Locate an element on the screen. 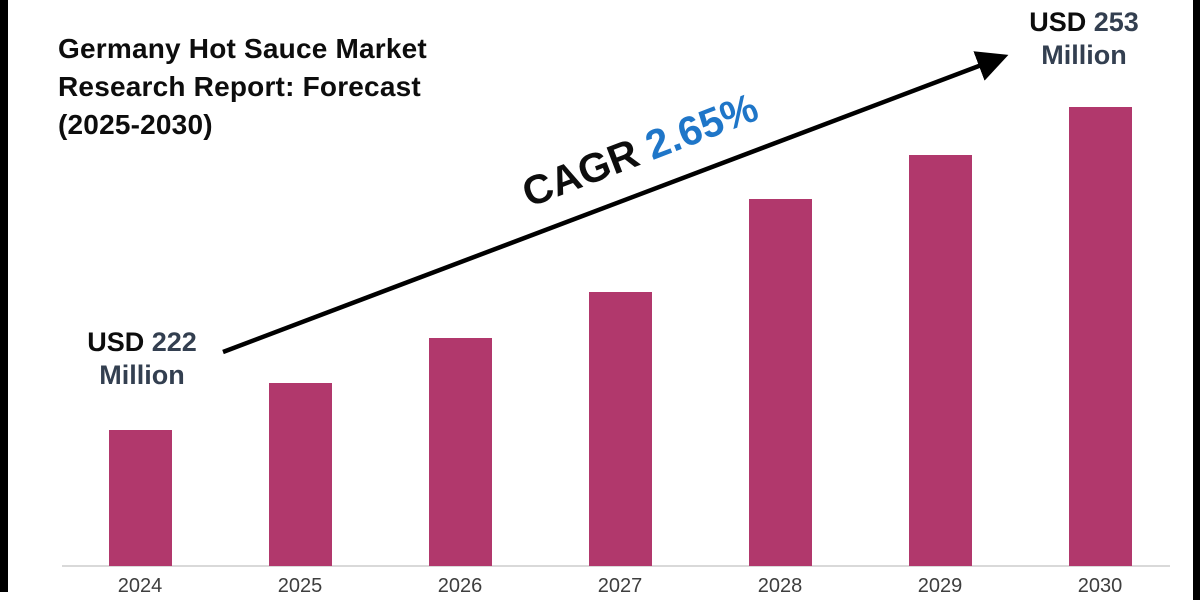 Image resolution: width=1200 pixels, height=600 pixels. bar-2025 is located at coordinates (300, 474).